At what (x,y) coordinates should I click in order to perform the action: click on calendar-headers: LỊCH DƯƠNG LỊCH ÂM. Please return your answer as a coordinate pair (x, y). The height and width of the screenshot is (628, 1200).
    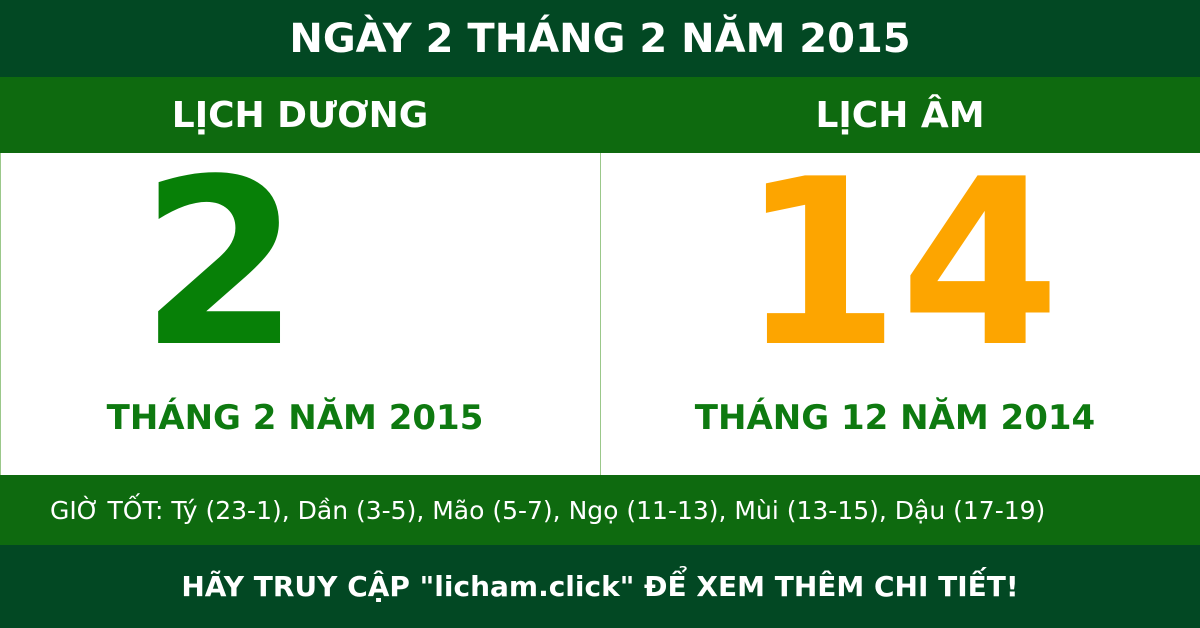
    Looking at the image, I should click on (600, 115).